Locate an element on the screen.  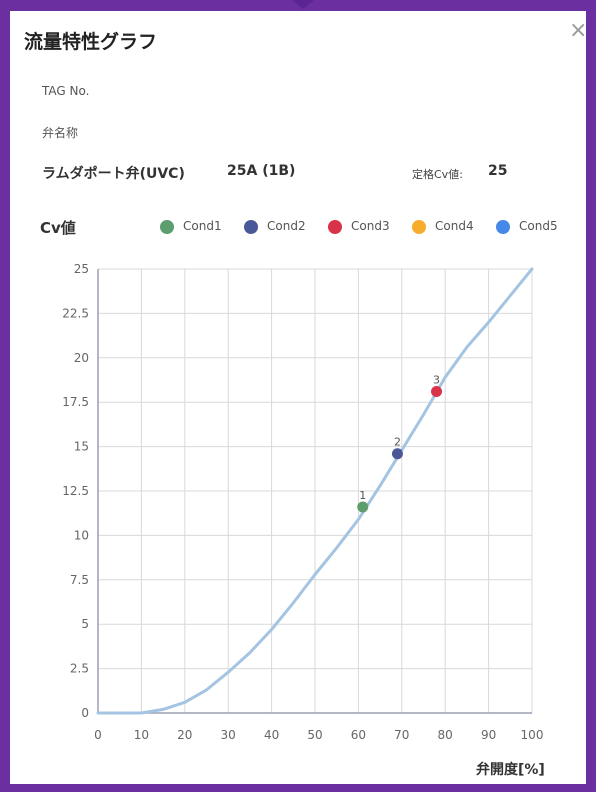
condition-point-label: 2 is located at coordinates (397, 442).